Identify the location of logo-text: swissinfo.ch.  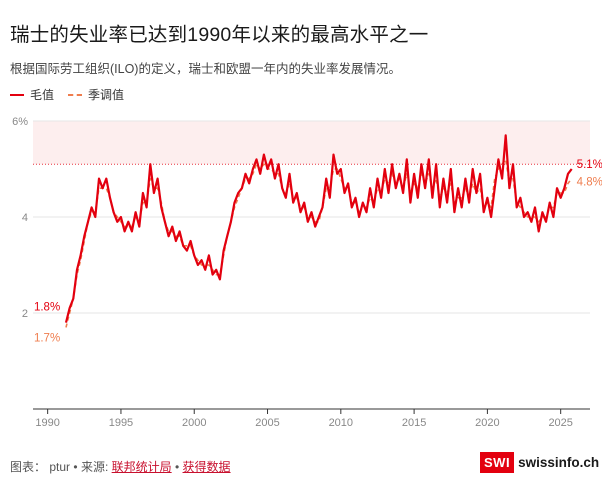
(559, 462).